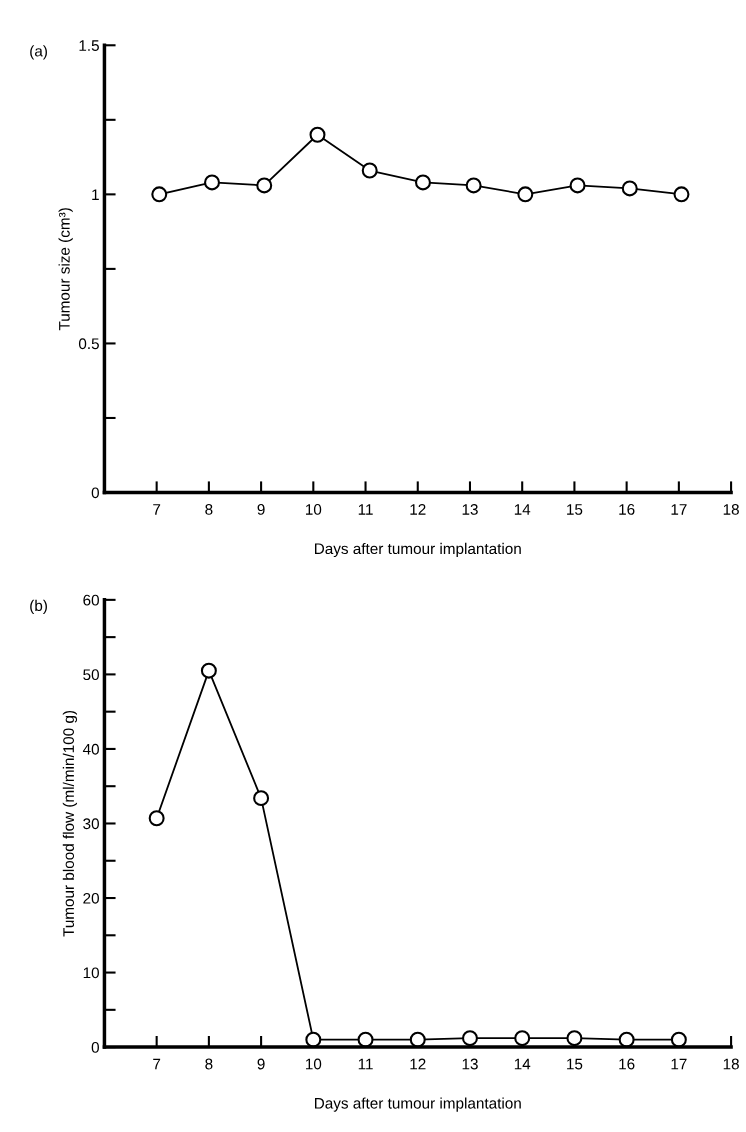  I want to click on text: (b), so click(38, 607).